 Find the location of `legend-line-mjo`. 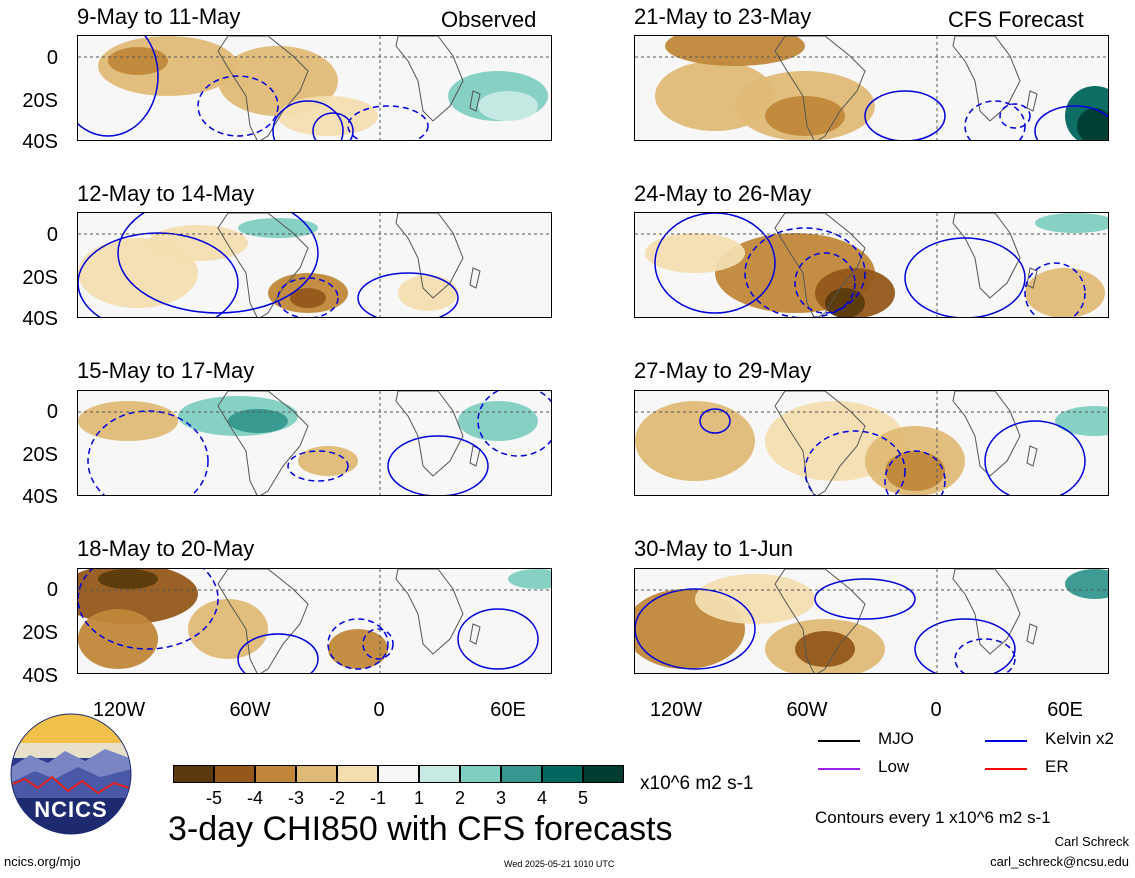

legend-line-mjo is located at coordinates (839, 741).